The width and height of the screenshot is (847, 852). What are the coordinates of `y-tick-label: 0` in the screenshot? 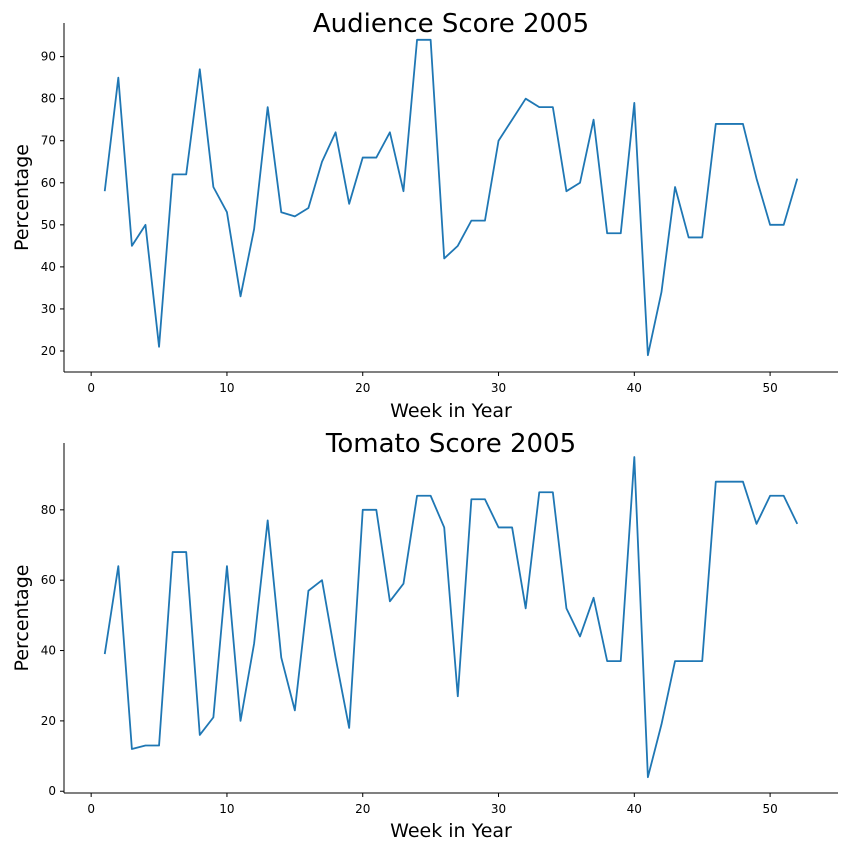 It's located at (52, 791).